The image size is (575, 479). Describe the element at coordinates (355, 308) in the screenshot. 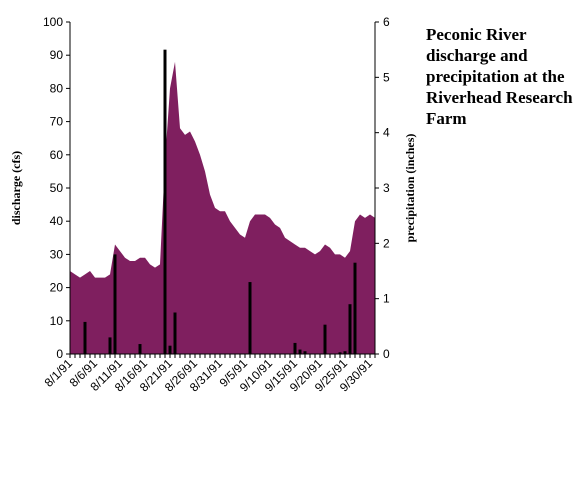

I see `precipitation-bar-9/27/91` at that location.